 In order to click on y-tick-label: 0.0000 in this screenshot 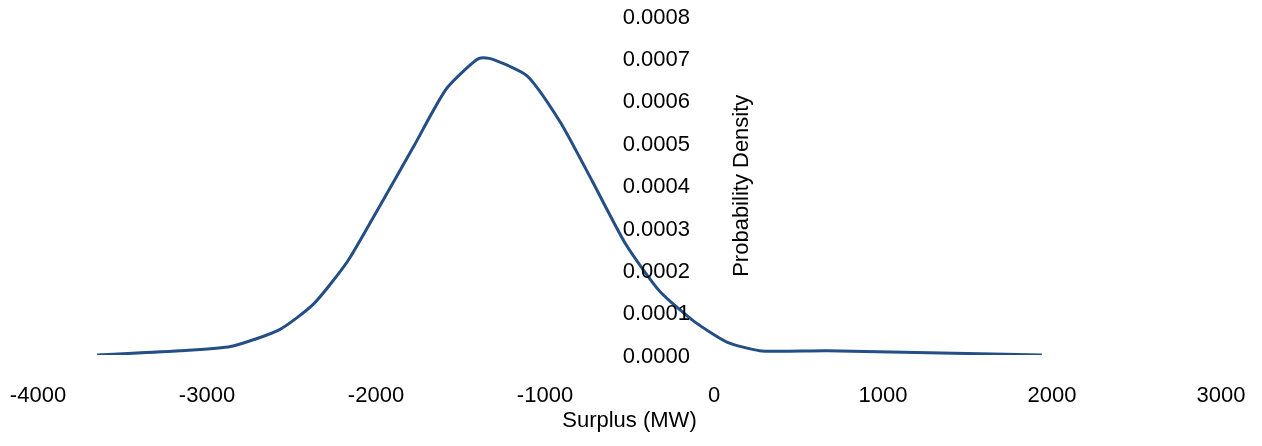, I will do `click(656, 355)`.